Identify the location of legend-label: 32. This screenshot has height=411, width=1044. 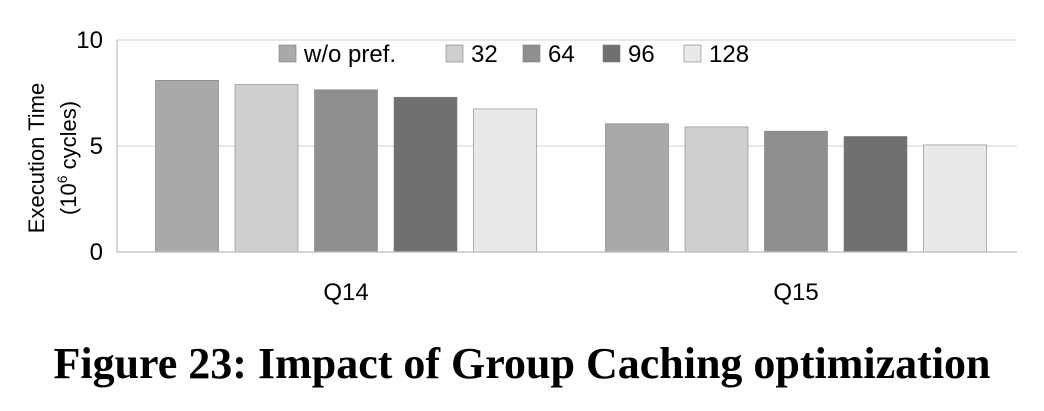
(484, 54).